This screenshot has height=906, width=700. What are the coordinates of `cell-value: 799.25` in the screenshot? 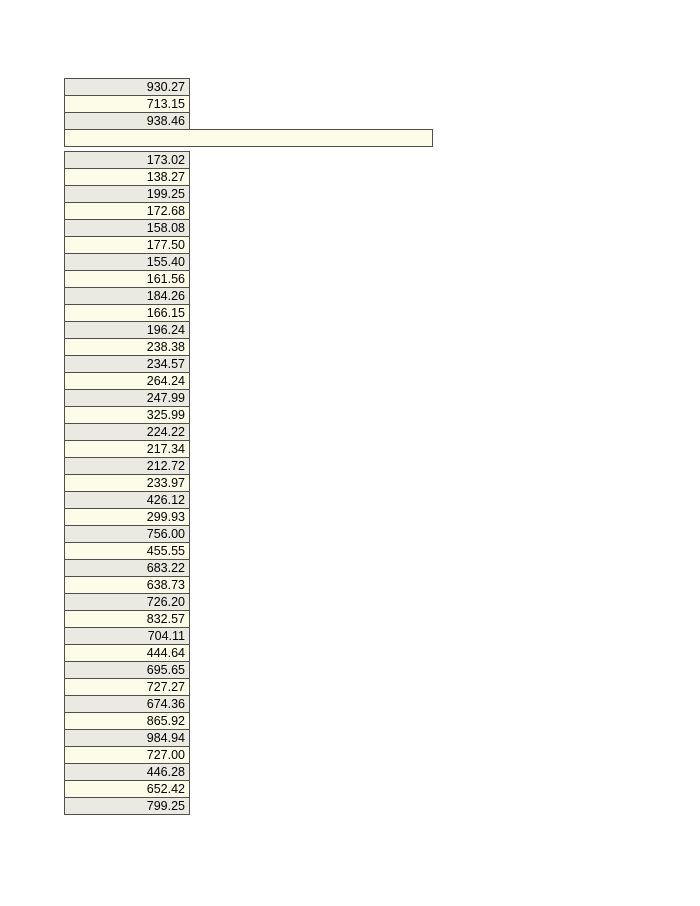 It's located at (165, 806).